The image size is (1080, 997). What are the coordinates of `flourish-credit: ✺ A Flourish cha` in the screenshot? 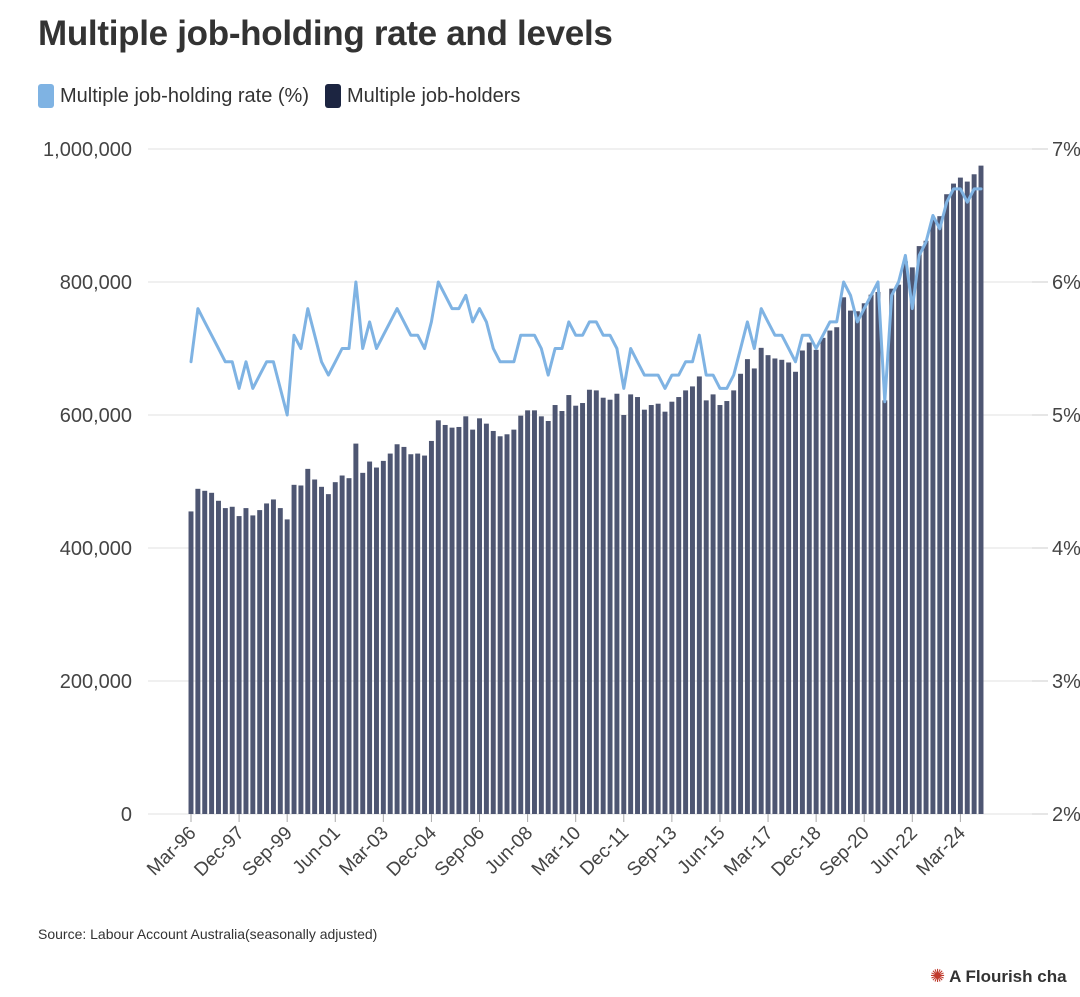 It's located at (998, 976).